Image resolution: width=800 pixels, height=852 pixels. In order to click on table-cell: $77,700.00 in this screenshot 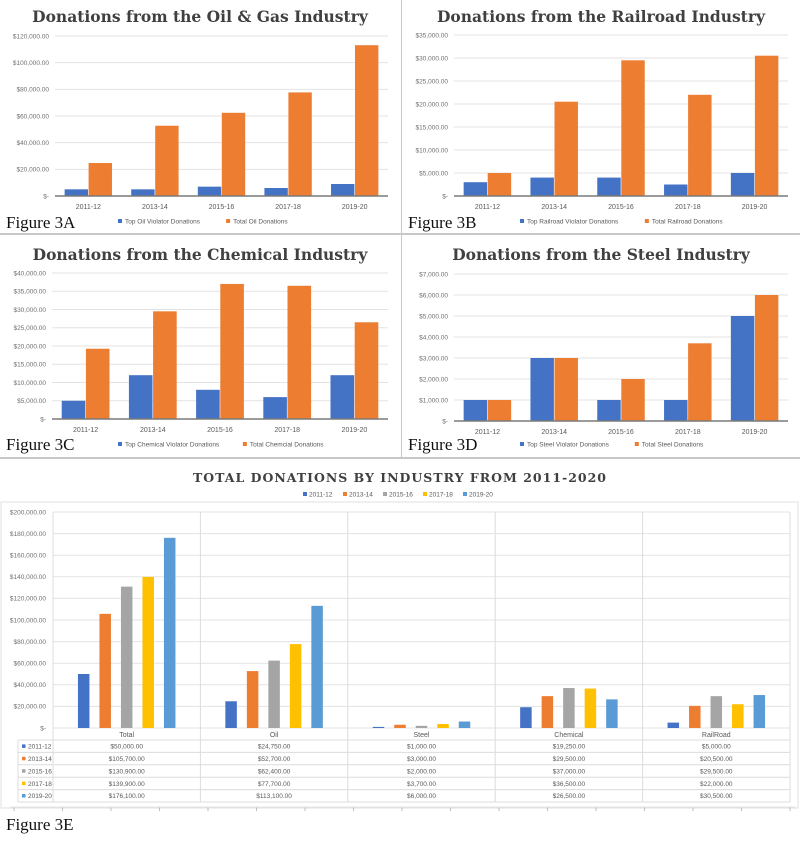, I will do `click(274, 784)`.